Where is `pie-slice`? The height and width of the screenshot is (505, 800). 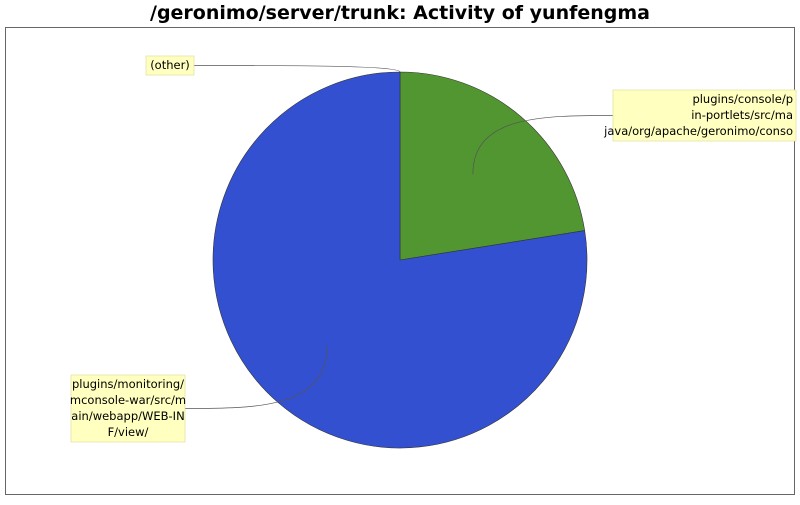 pie-slice is located at coordinates (492, 166).